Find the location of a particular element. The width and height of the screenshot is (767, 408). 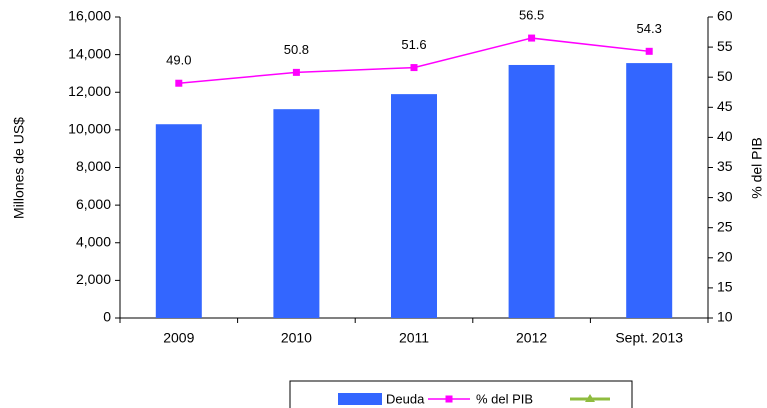

y2-tick-label: 15 is located at coordinates (725, 287).